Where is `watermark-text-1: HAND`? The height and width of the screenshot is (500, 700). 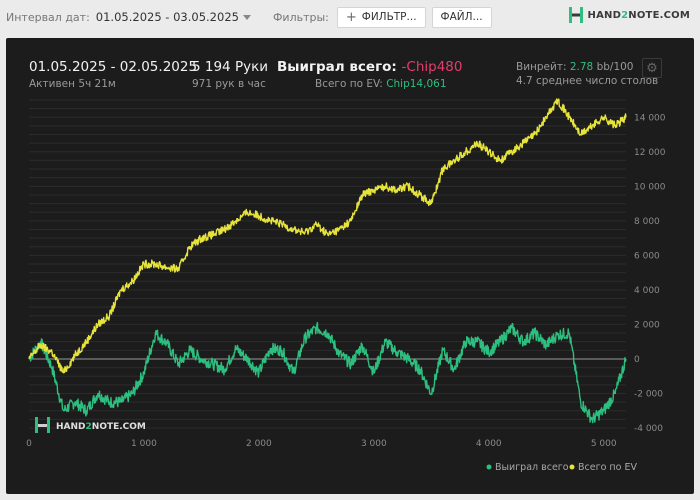
watermark-text-1: HAND is located at coordinates (71, 427).